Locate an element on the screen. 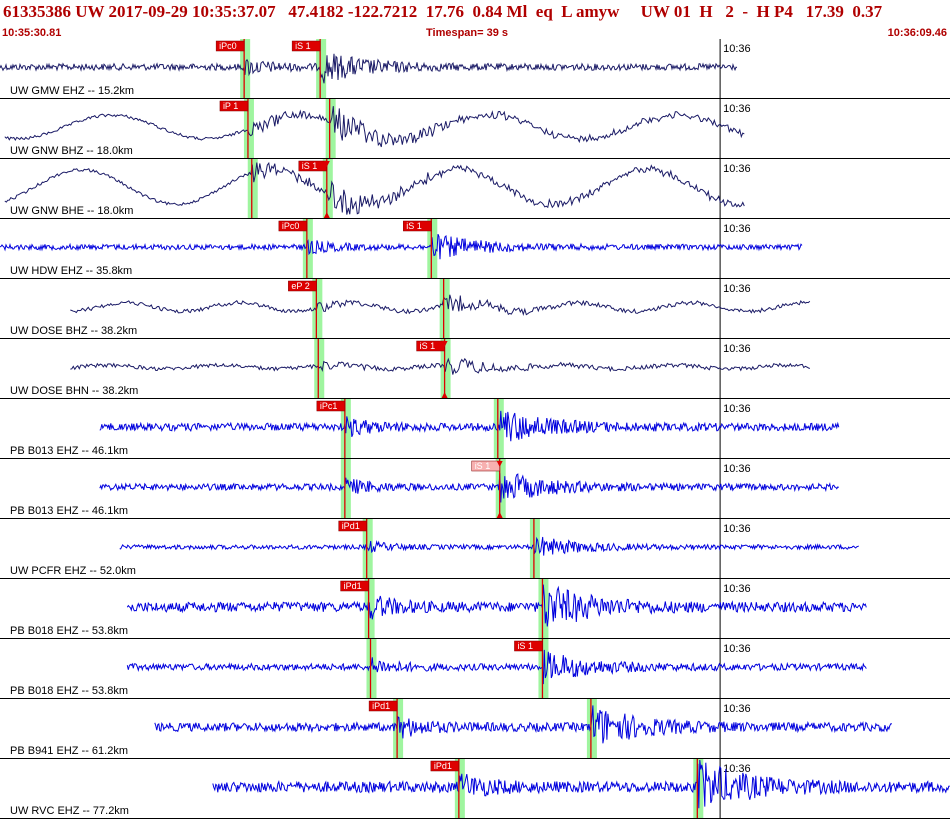  channel-panel: 10:36 iP 1 UW GNW BHZ -- 18.0km is located at coordinates (475, 129).